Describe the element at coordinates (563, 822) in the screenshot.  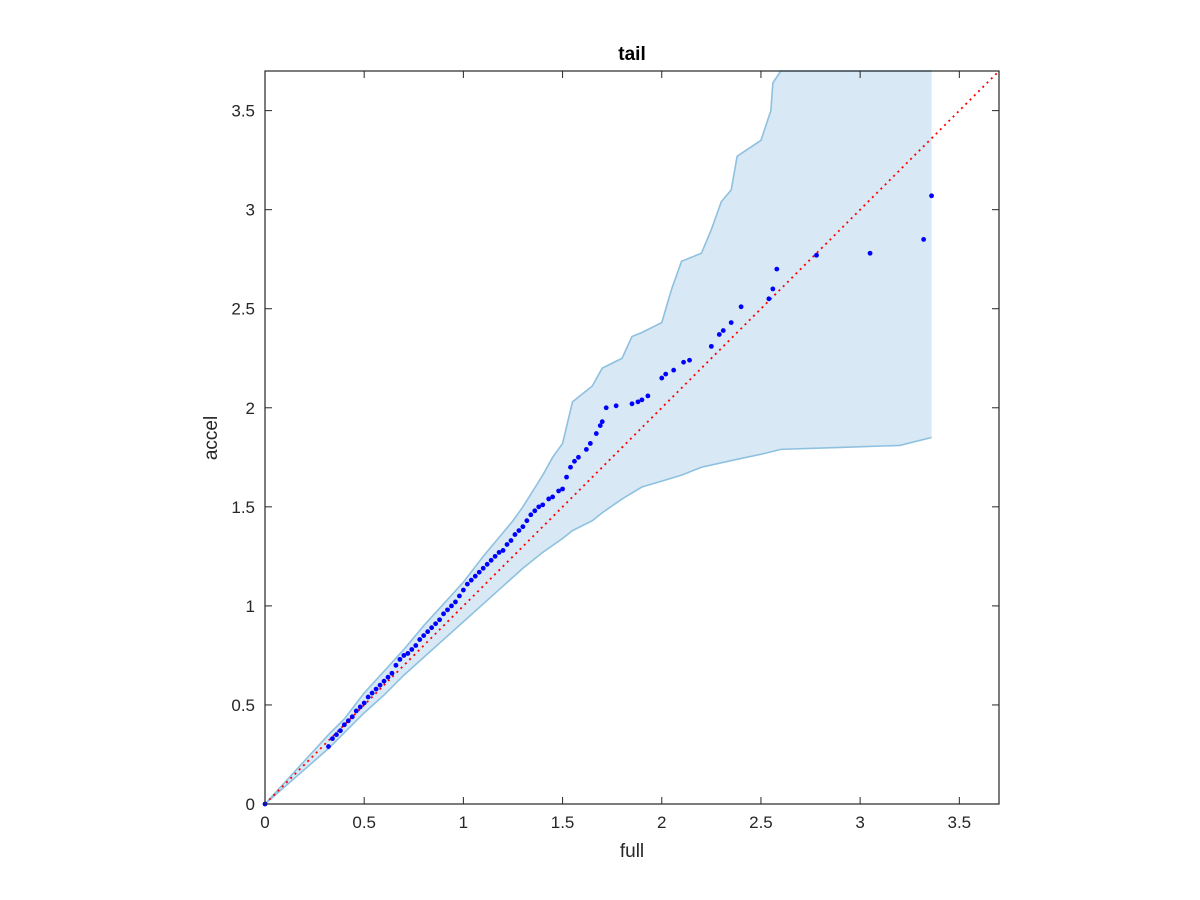
I see `x-tick-label: 1.5` at that location.